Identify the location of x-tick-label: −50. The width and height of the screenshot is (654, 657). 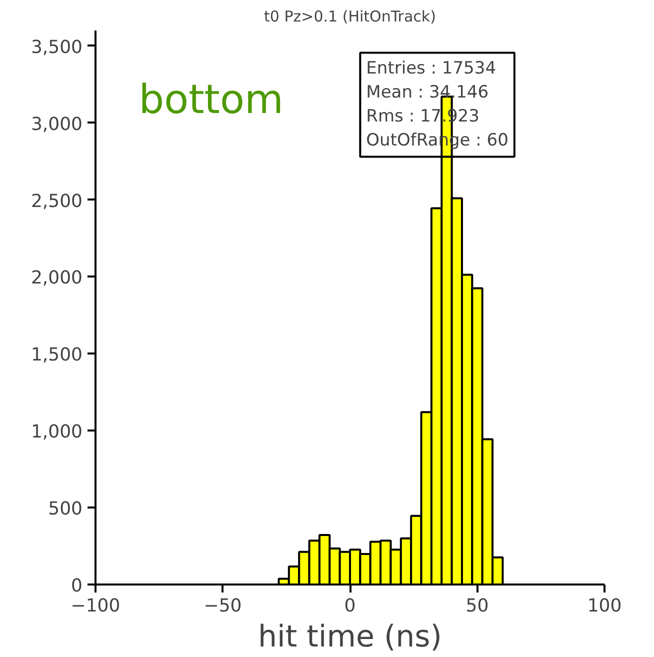
(223, 606).